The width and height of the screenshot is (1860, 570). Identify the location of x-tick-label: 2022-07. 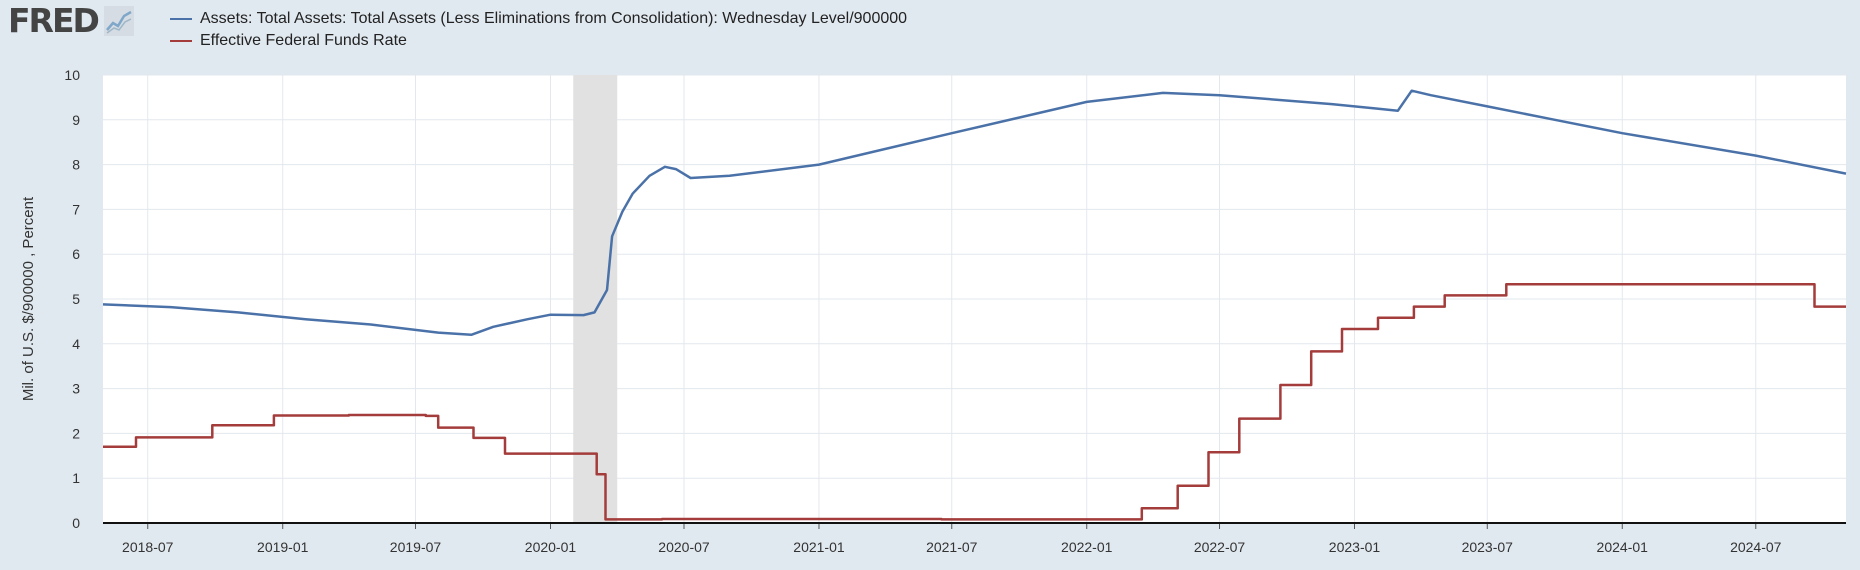
(1220, 547).